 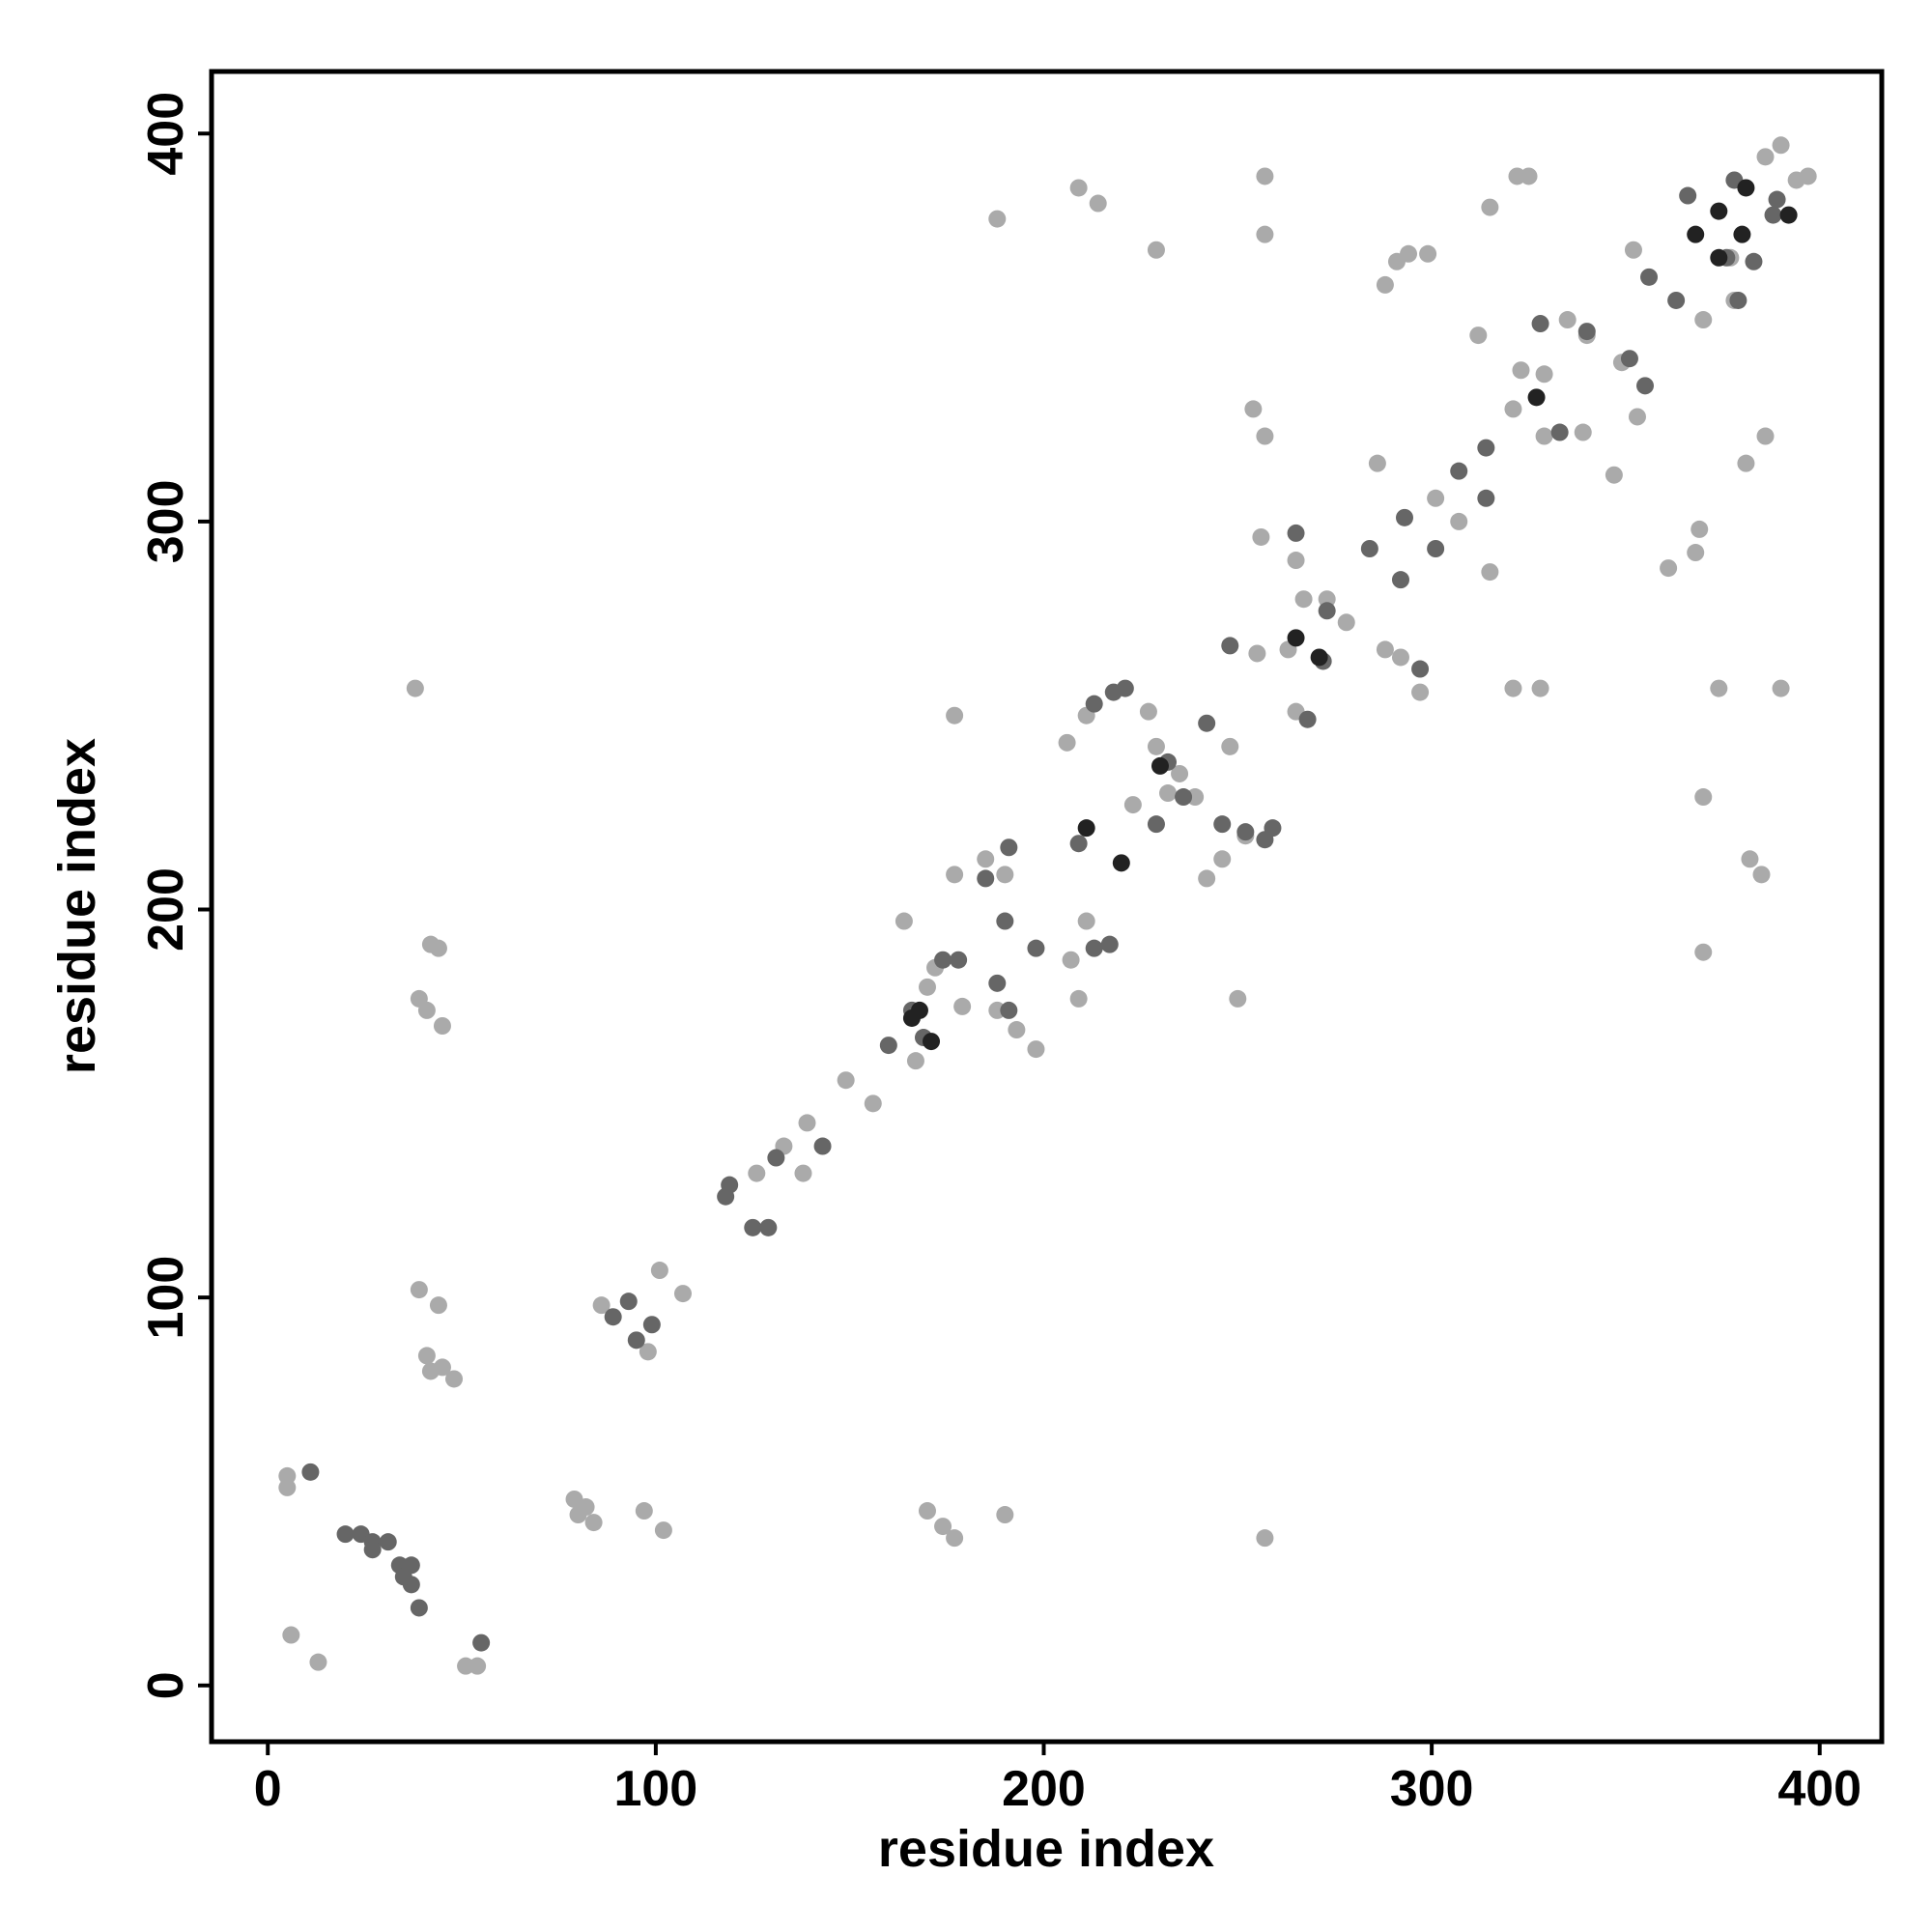 I want to click on x-tick-label: 100, so click(x=655, y=1789).